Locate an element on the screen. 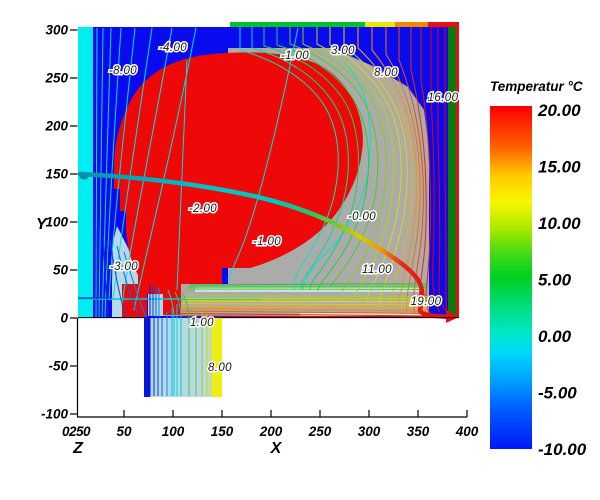 This screenshot has width=600, height=500. legend-tick-15: 15.00 is located at coordinates (559, 167).